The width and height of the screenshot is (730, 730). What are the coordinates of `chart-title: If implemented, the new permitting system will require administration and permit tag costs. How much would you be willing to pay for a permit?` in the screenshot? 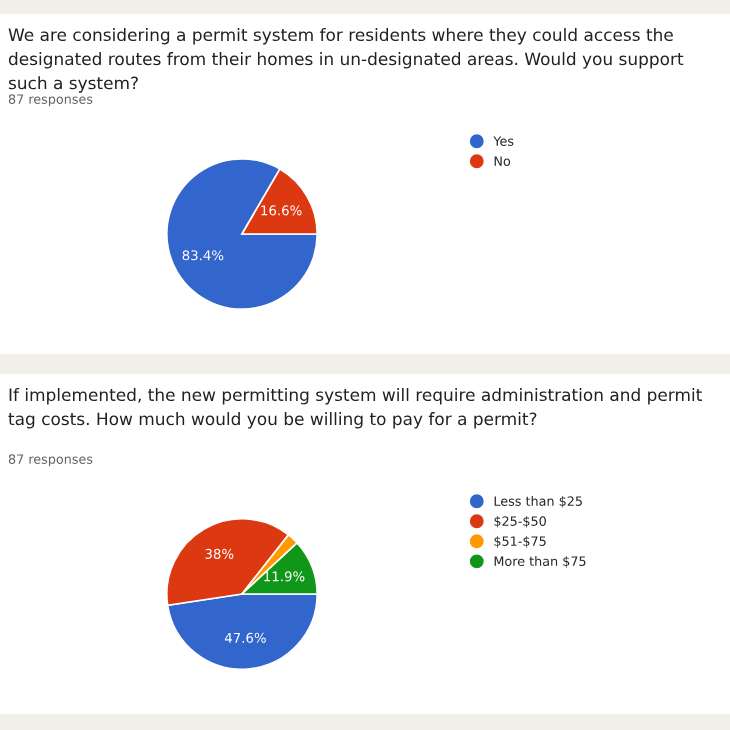 It's located at (355, 408).